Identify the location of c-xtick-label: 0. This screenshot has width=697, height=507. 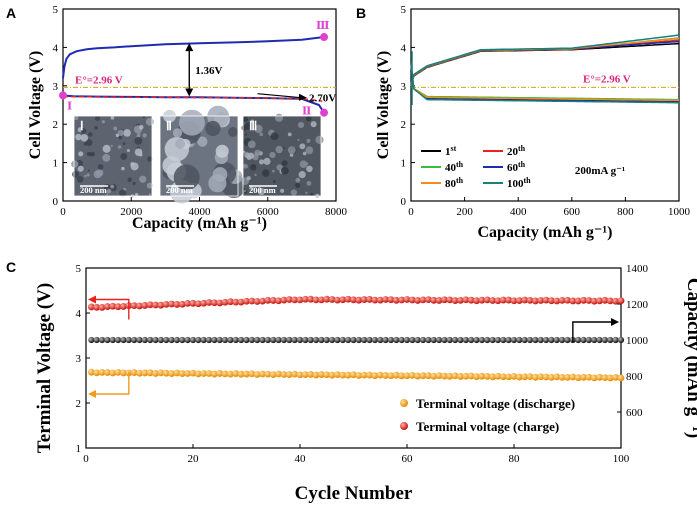
(86, 459).